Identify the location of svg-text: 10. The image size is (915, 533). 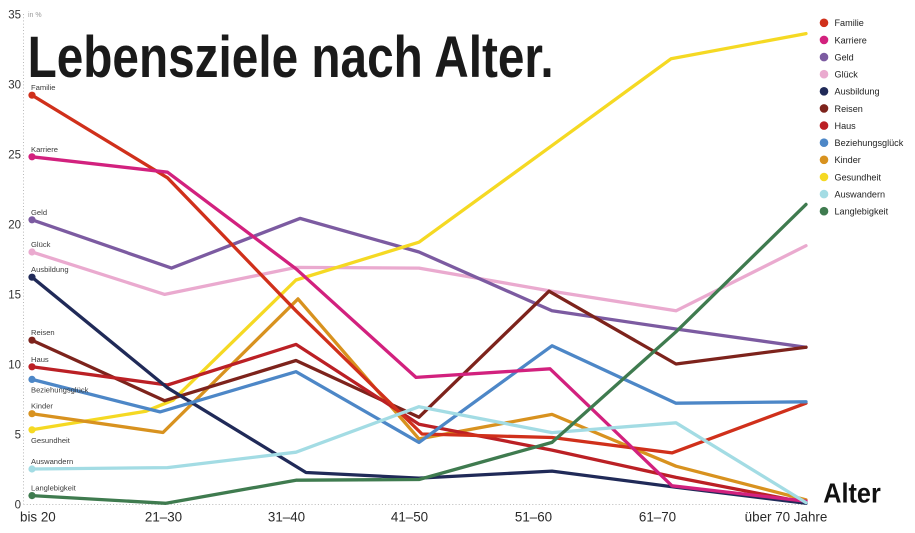
(14, 366).